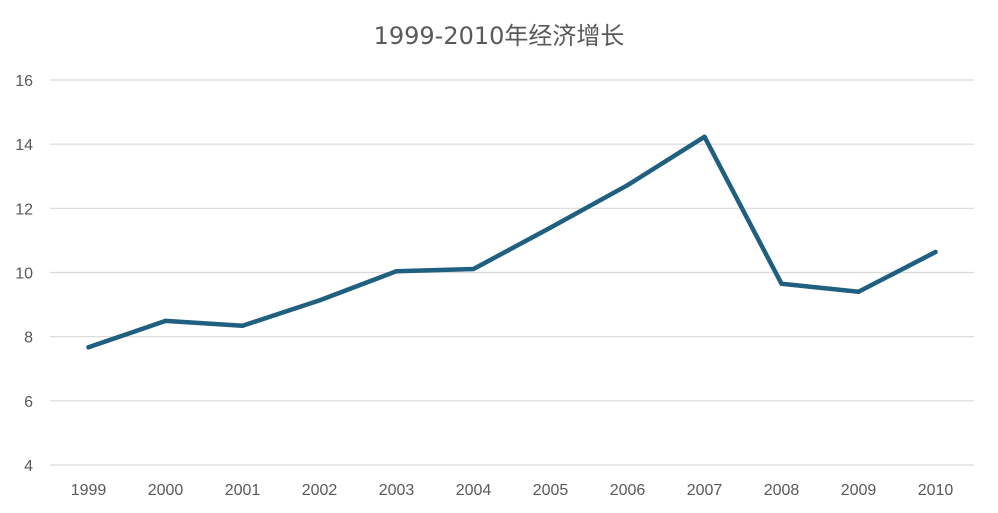 This screenshot has height=513, width=998. What do you see at coordinates (499, 36) in the screenshot?
I see `chart-title: 1999-2010年经济增长` at bounding box center [499, 36].